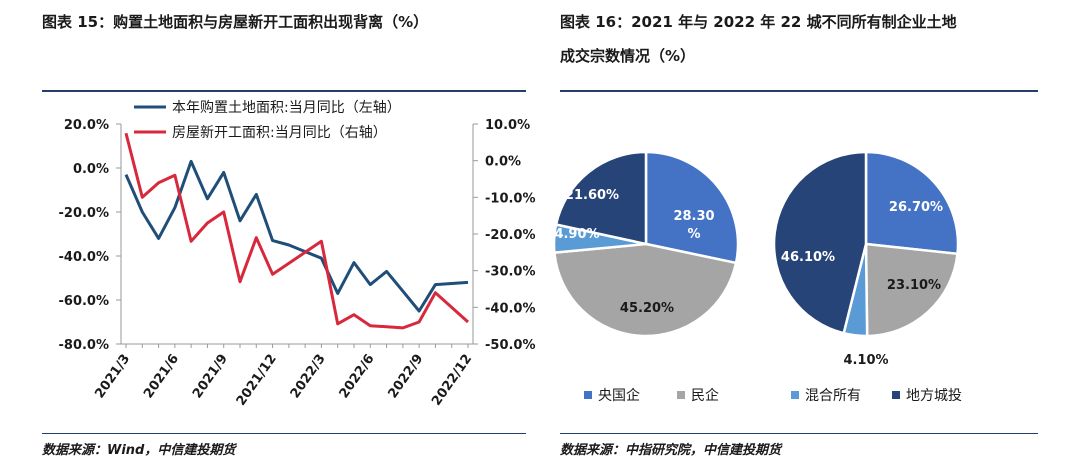  Describe the element at coordinates (808, 257) in the screenshot. I see `pie-data-label: 46.10%` at that location.